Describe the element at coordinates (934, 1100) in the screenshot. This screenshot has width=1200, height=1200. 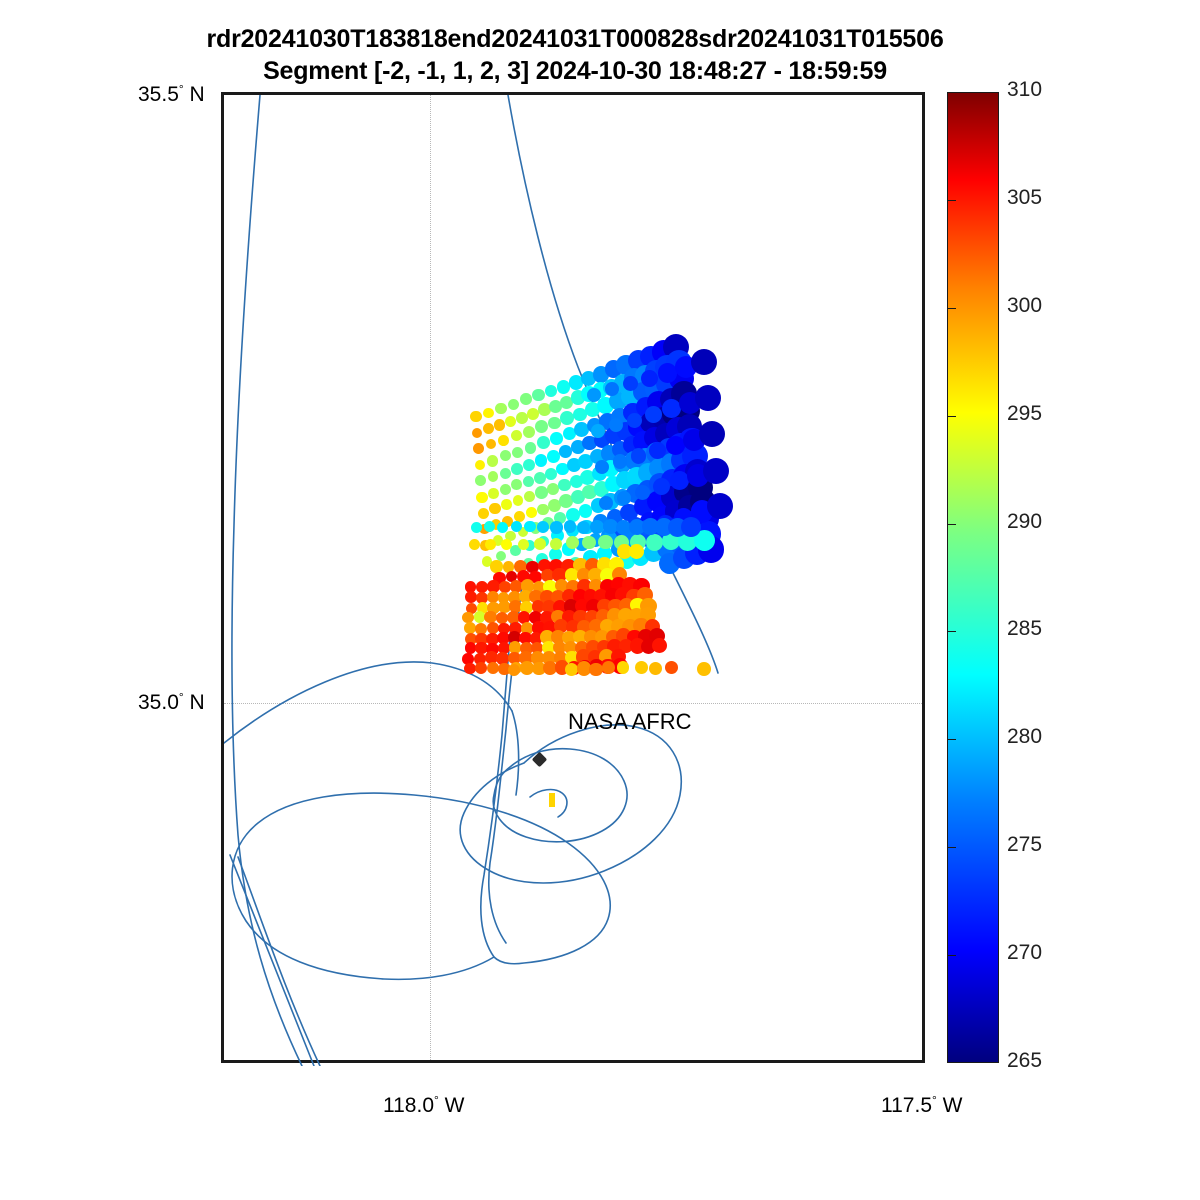
I see `degree-icon: °` at that location.